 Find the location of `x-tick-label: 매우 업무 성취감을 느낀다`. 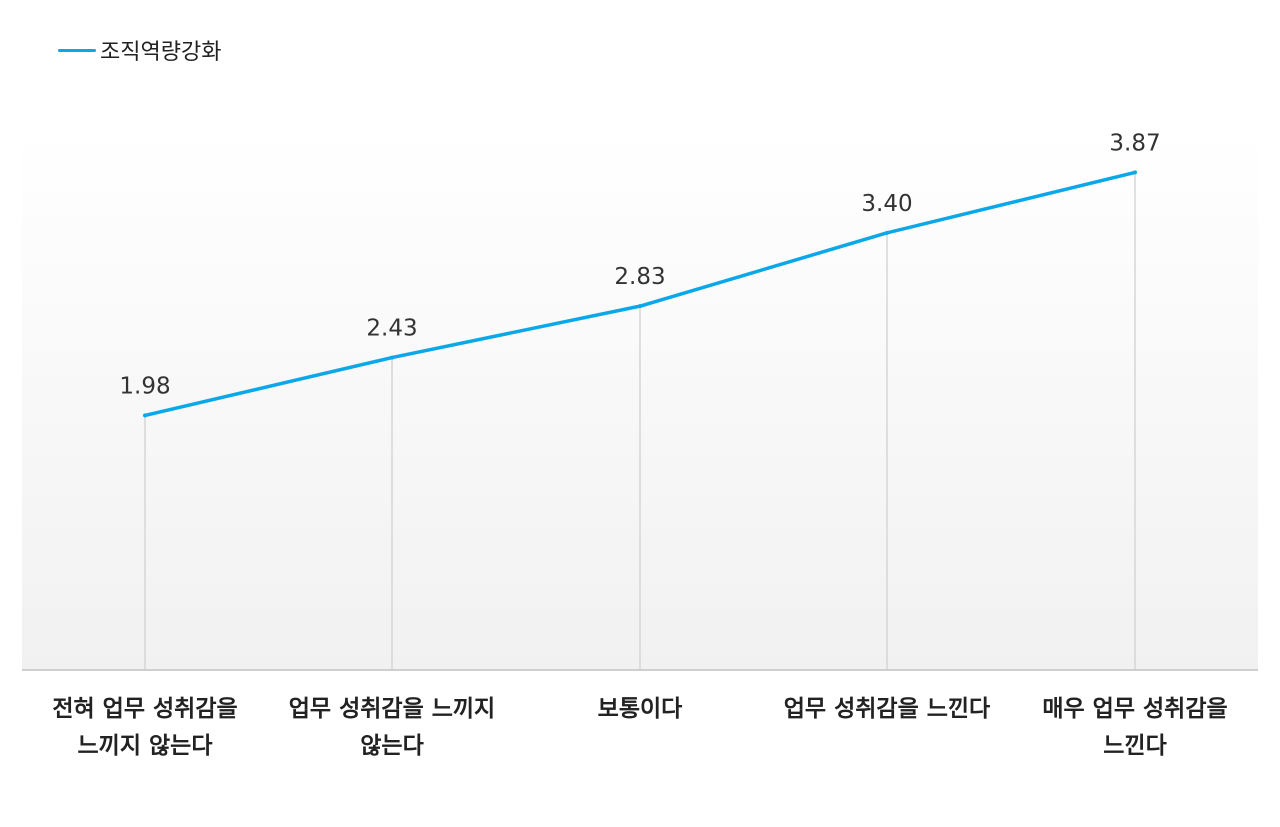

x-tick-label: 매우 업무 성취감을 느낀다 is located at coordinates (1134, 727).